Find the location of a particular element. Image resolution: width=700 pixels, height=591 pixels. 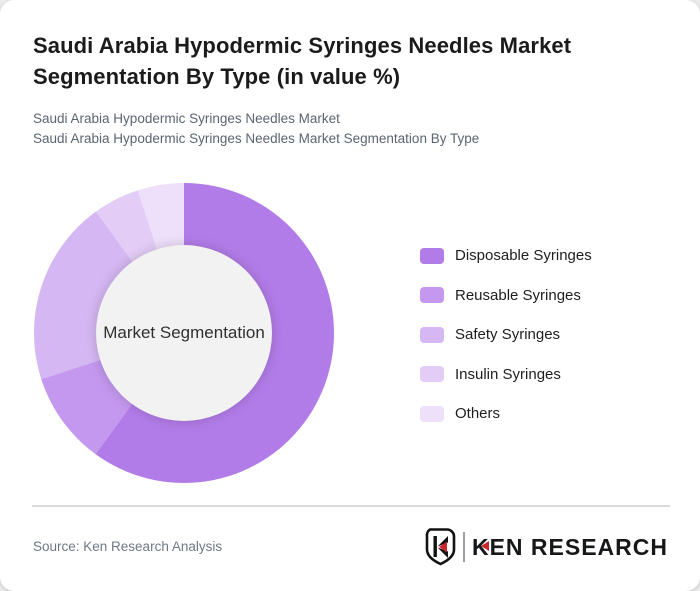

legend-item-safety-syringes: Safety Syringes is located at coordinates (506, 334).